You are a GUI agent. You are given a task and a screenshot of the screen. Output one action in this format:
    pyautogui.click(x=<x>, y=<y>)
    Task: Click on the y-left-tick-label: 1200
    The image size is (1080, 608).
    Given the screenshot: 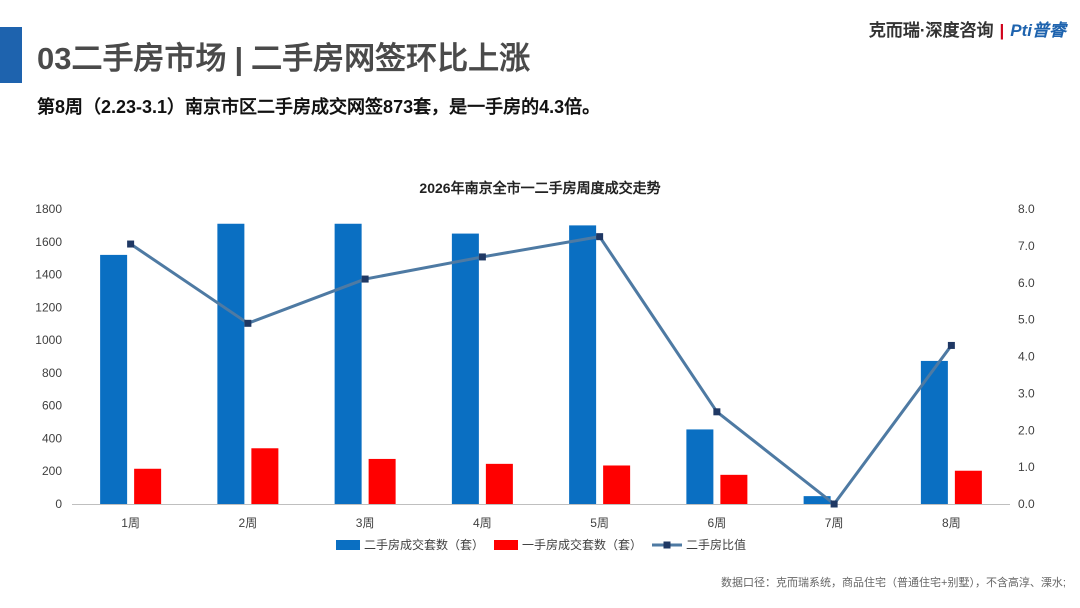 What is the action you would take?
    pyautogui.click(x=48, y=307)
    